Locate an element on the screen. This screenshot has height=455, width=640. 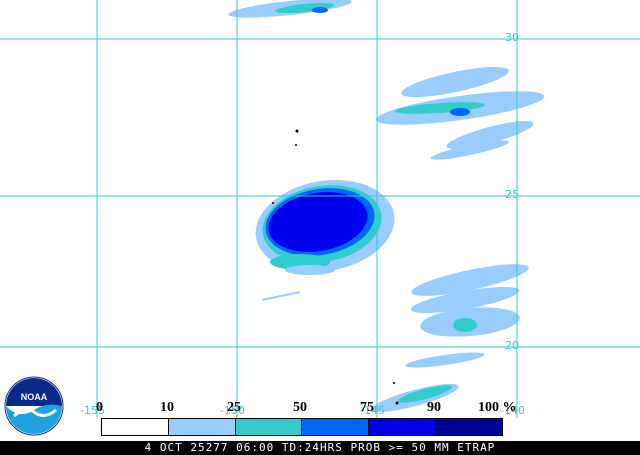
islands is located at coordinates (335, 267).